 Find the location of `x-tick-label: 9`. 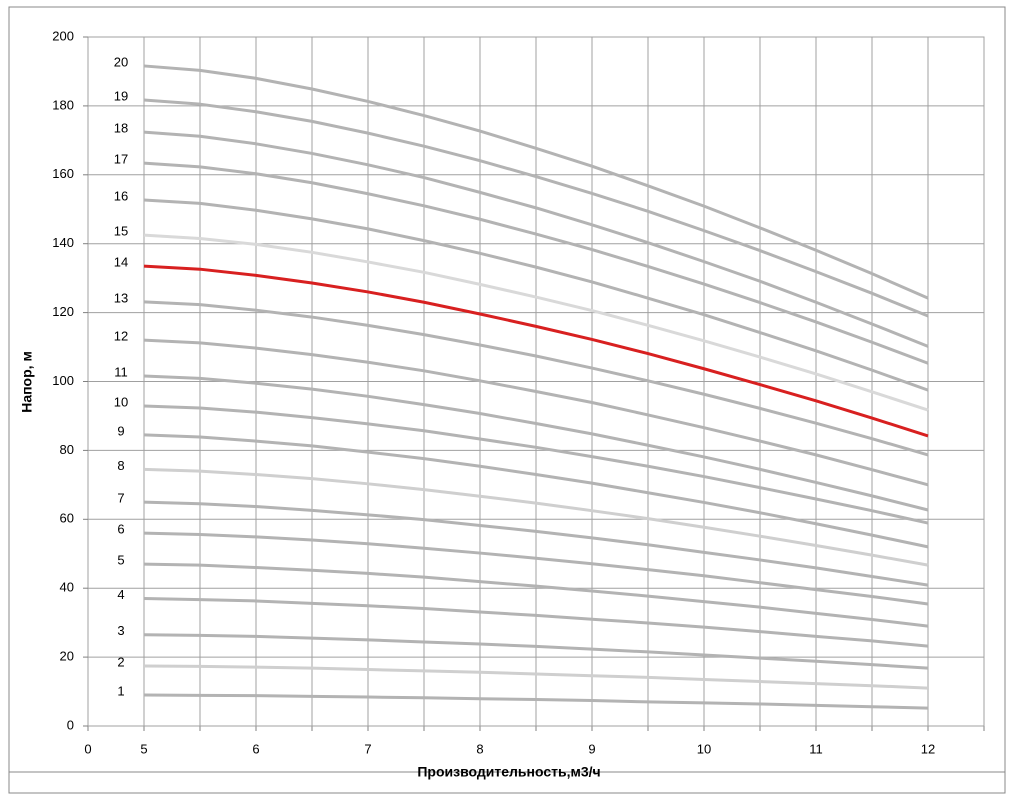

x-tick-label: 9 is located at coordinates (591, 748).